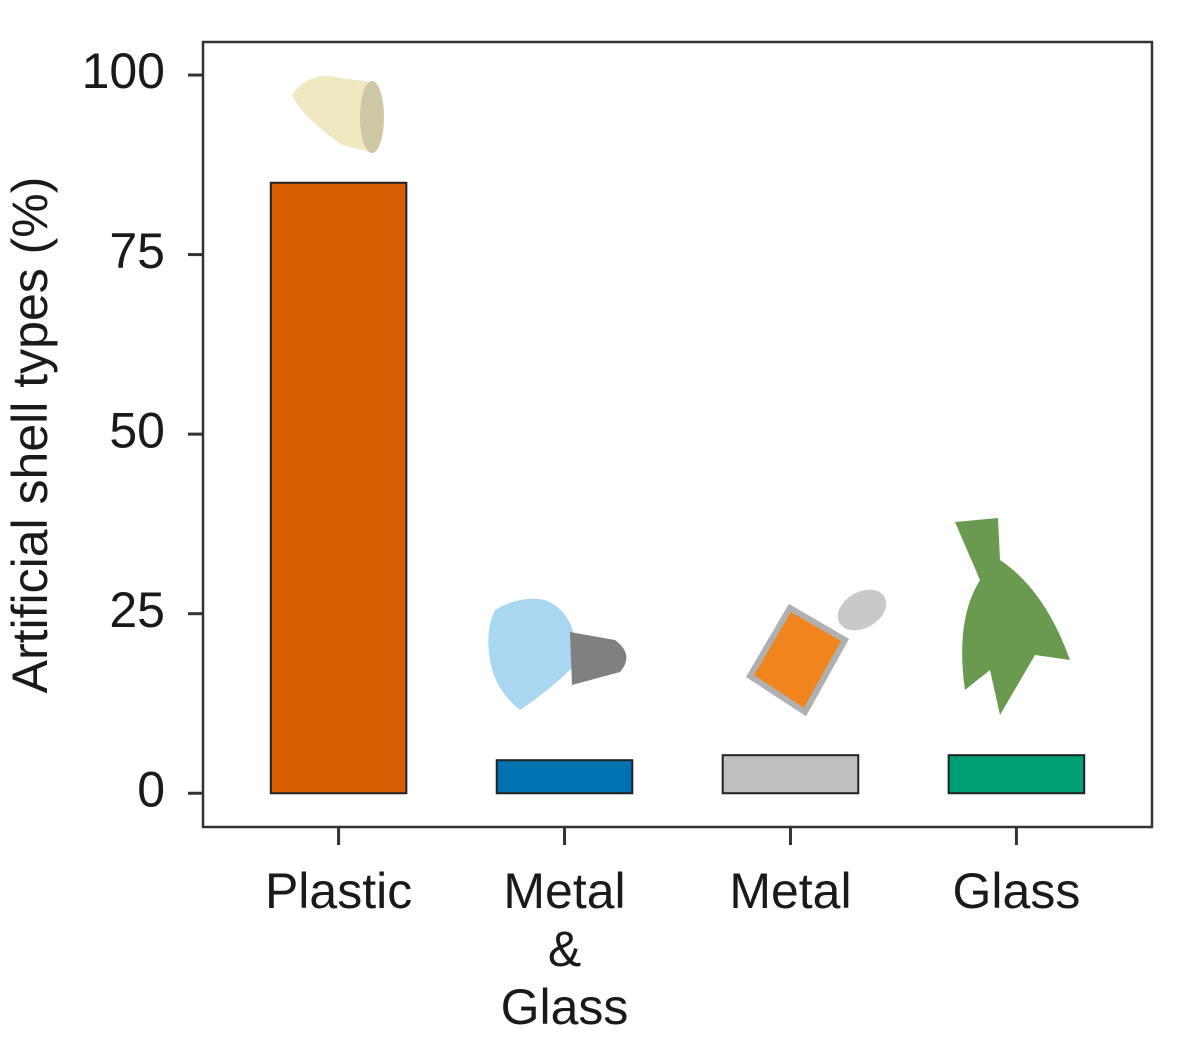 The image size is (1200, 1044). Describe the element at coordinates (123, 71) in the screenshot. I see `y-tick-label: 100` at that location.